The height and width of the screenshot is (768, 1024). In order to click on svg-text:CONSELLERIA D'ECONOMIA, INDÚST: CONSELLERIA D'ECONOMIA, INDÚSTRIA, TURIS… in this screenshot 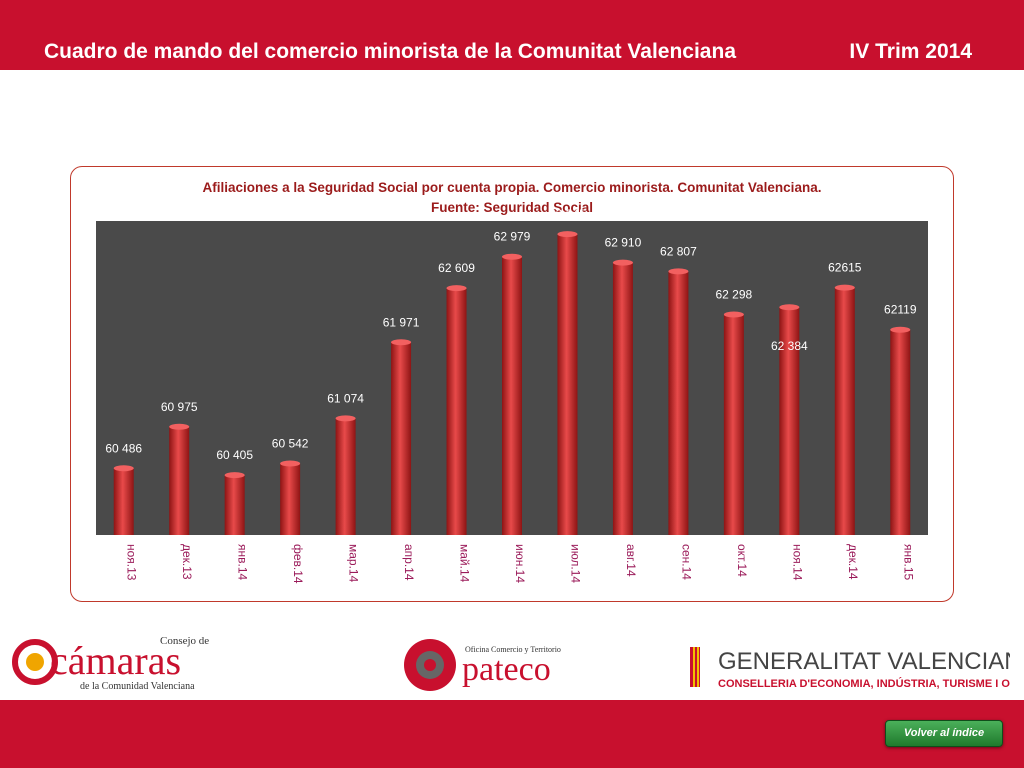, I will do `click(864, 683)`.